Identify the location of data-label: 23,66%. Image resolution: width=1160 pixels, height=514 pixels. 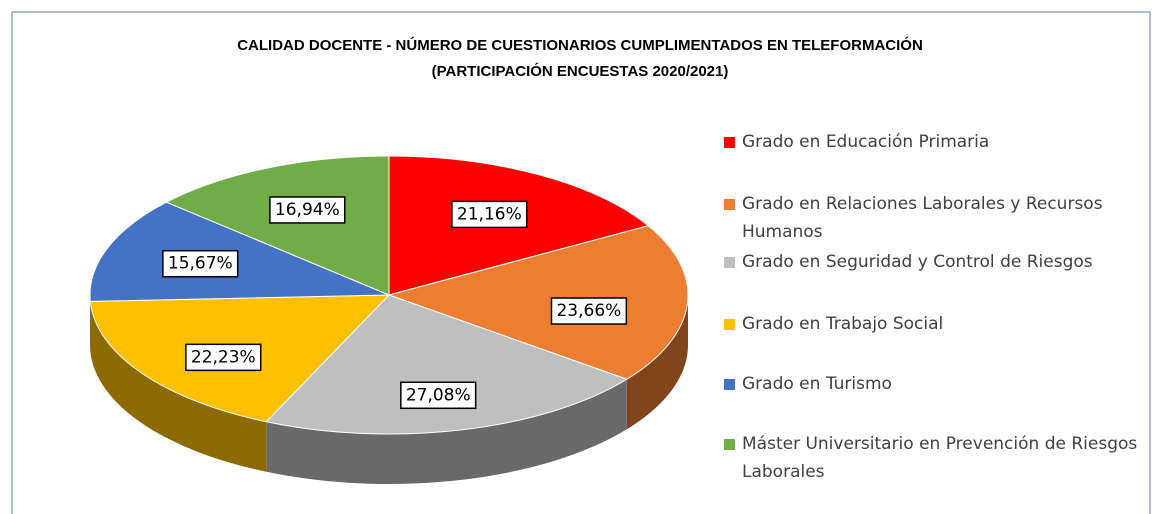
(588, 311).